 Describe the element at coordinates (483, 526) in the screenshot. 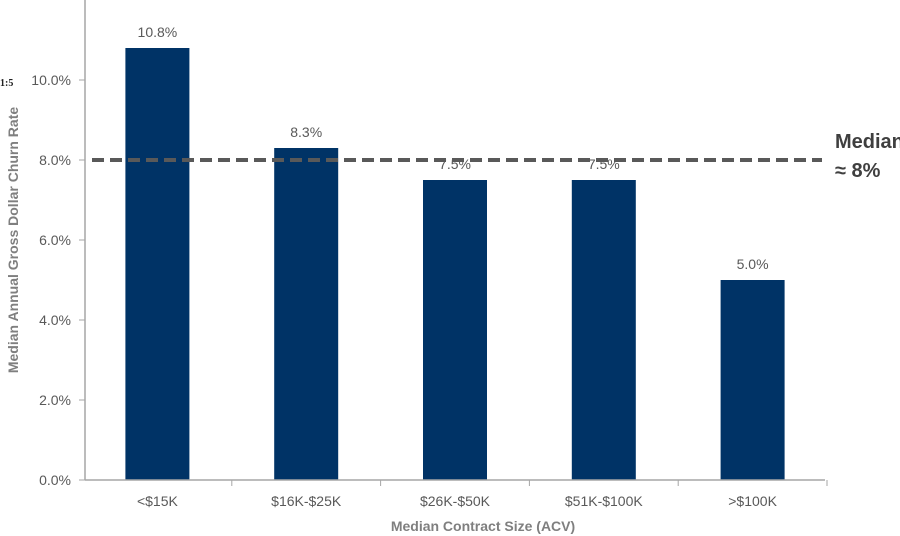

I see `x-axis-title: Median Contract Size (ACV)` at that location.